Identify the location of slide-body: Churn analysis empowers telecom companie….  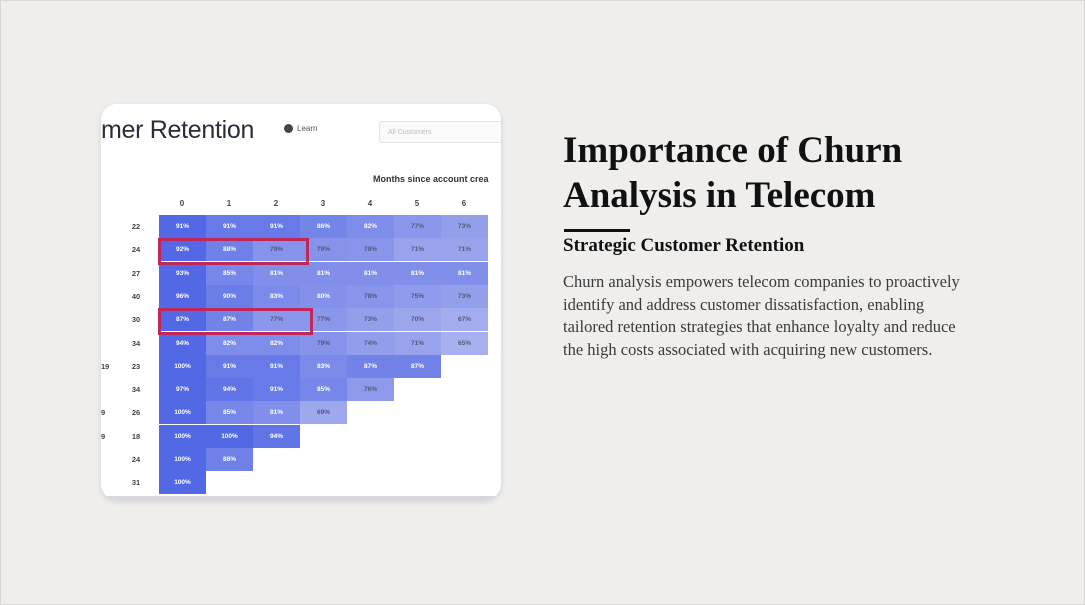
(761, 315).